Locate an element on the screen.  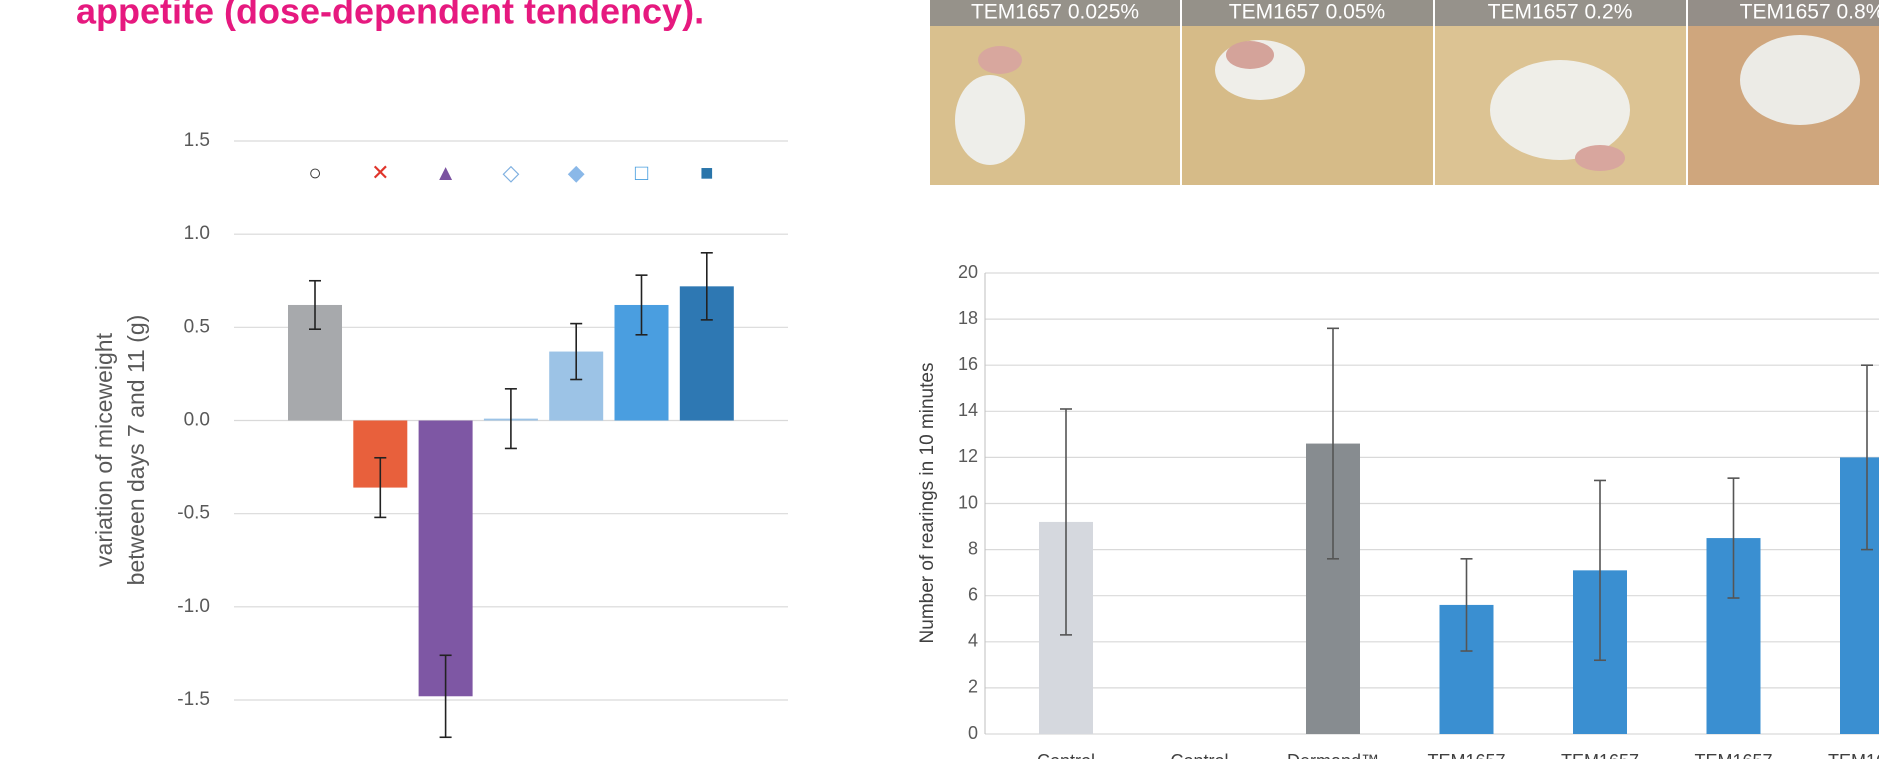
y-tick-label: 0 is located at coordinates (973, 733).